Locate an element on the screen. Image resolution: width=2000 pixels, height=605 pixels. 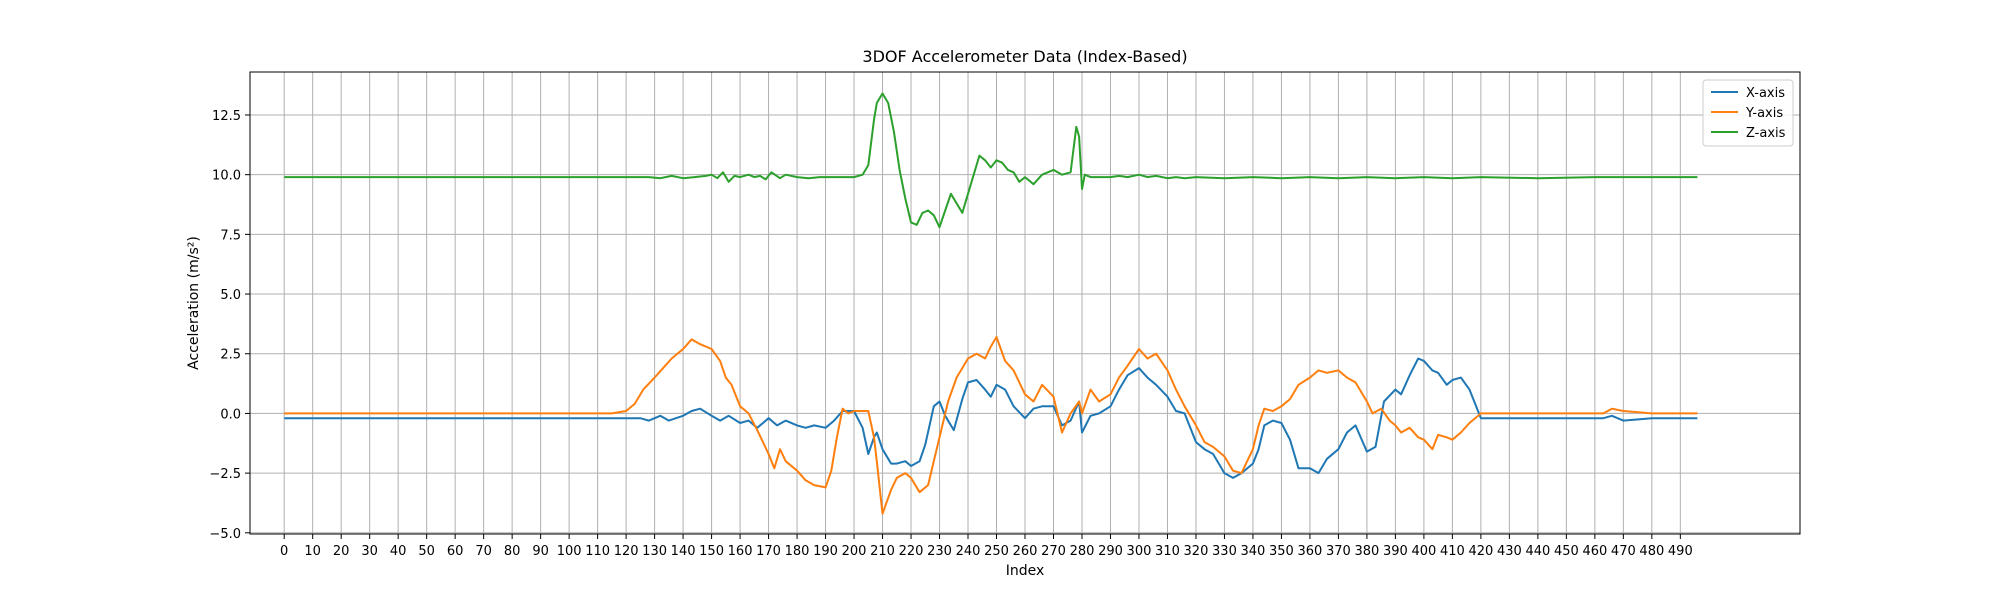
x-tick-label: 400 is located at coordinates (1423, 551).